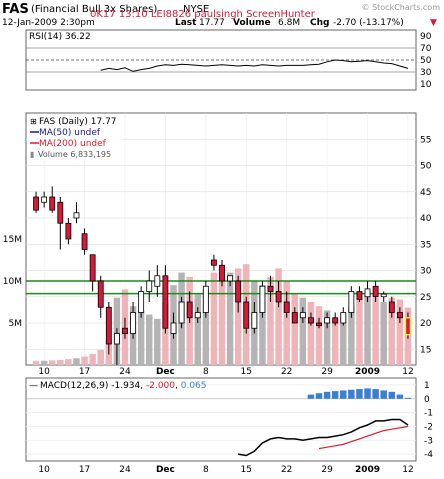 The width and height of the screenshot is (444, 479). Describe the element at coordinates (428, 414) in the screenshot. I see `macd-tick-label: -1` at that location.